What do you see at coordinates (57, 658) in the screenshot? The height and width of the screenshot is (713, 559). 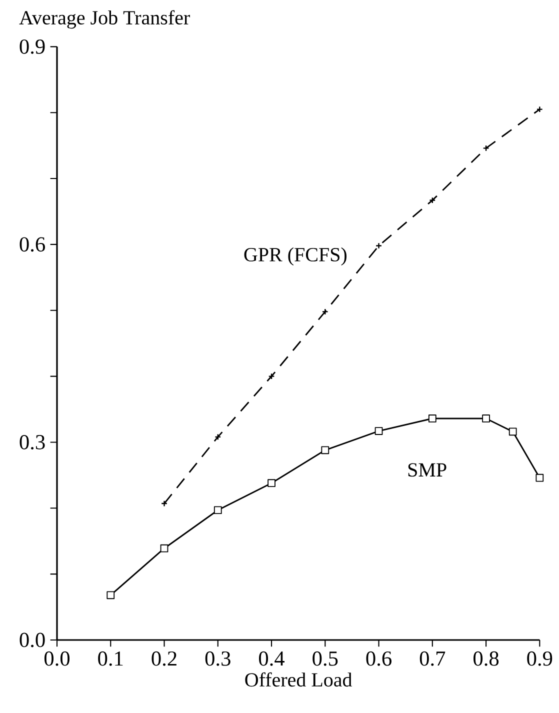 I see `x-tick-label: 0.0` at bounding box center [57, 658].